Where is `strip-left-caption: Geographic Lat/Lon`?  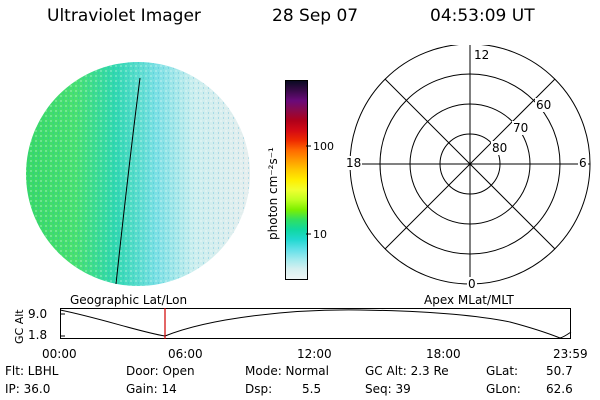
strip-left-caption: Geographic Lat/Lon is located at coordinates (129, 300).